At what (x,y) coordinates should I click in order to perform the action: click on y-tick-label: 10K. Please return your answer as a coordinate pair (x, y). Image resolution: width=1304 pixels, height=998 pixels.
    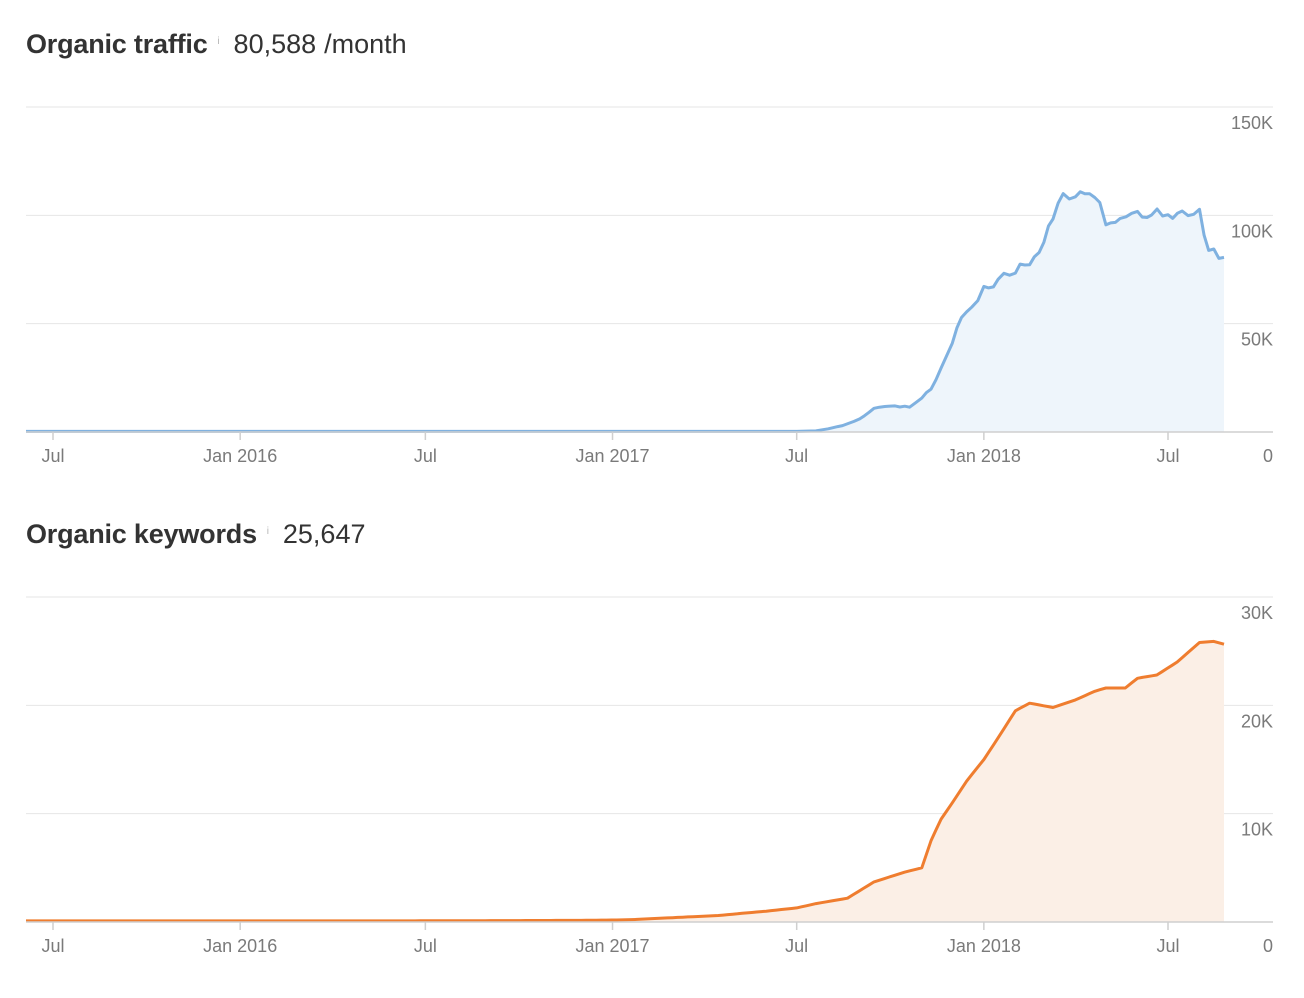
    Looking at the image, I should click on (1257, 830).